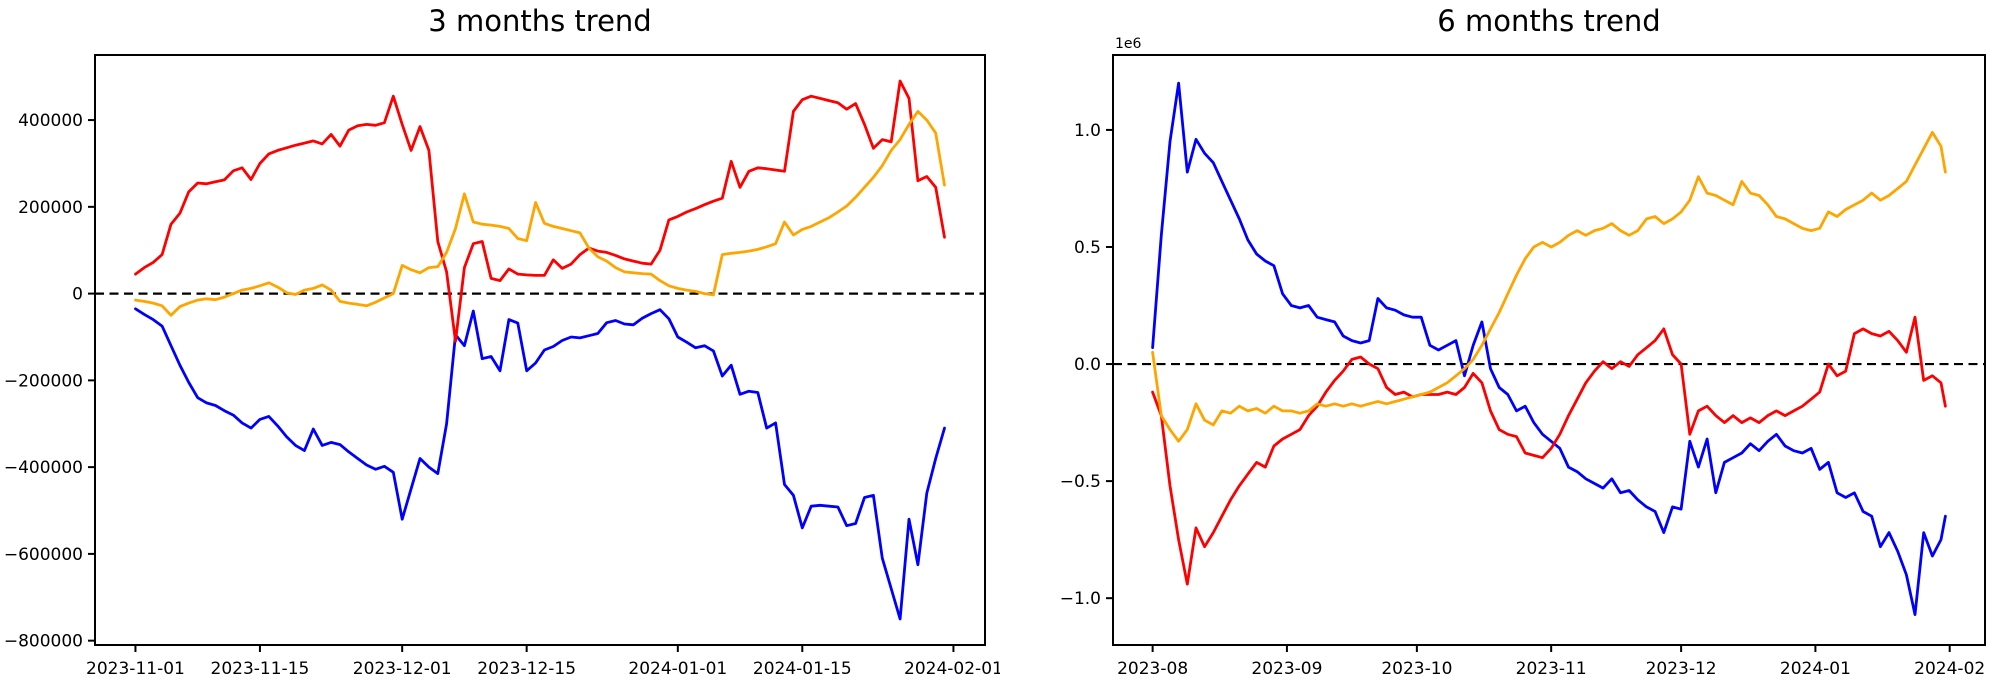  What do you see at coordinates (802, 669) in the screenshot?
I see `x-tick-label: 2024-01-15` at bounding box center [802, 669].